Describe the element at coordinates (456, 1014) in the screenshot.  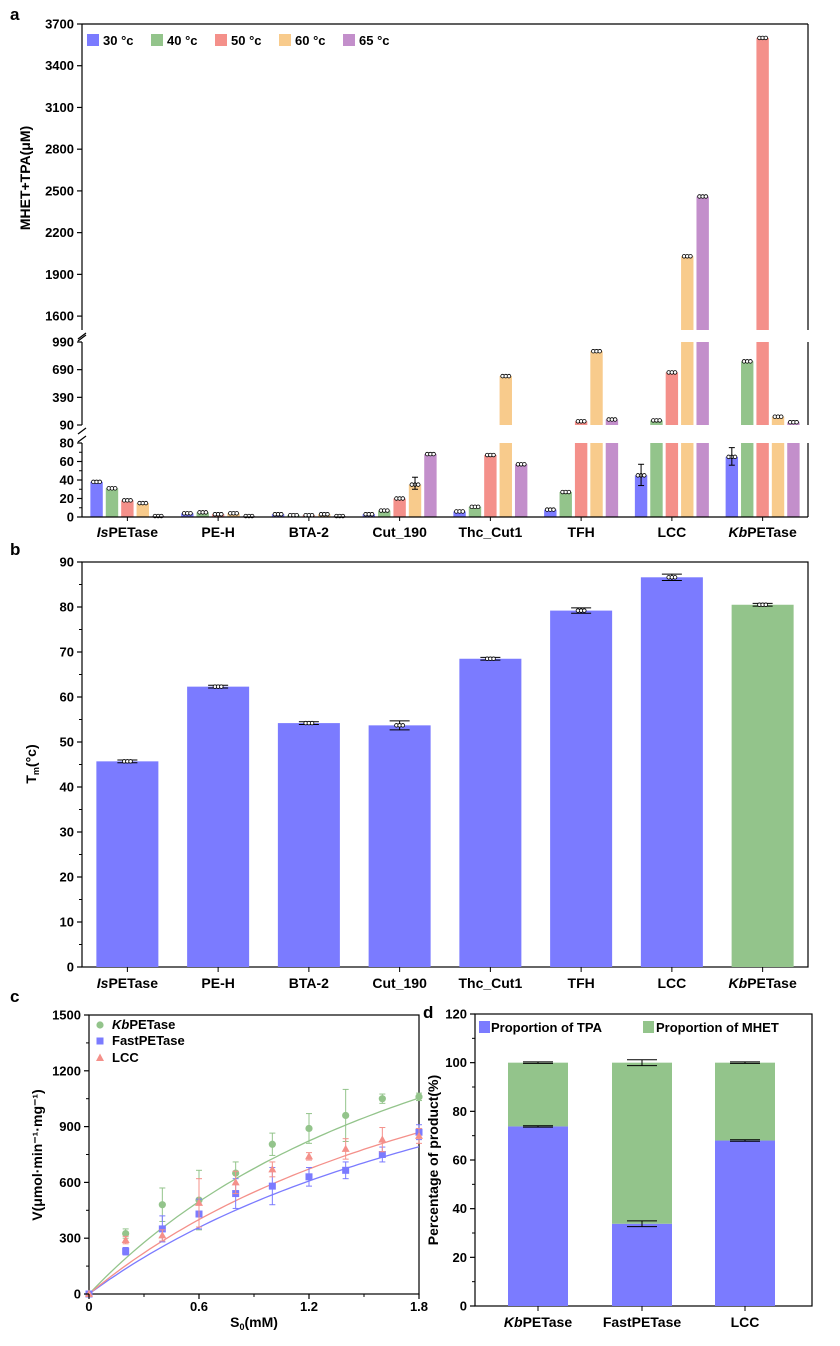
I see `y-tick-label: 120` at that location.